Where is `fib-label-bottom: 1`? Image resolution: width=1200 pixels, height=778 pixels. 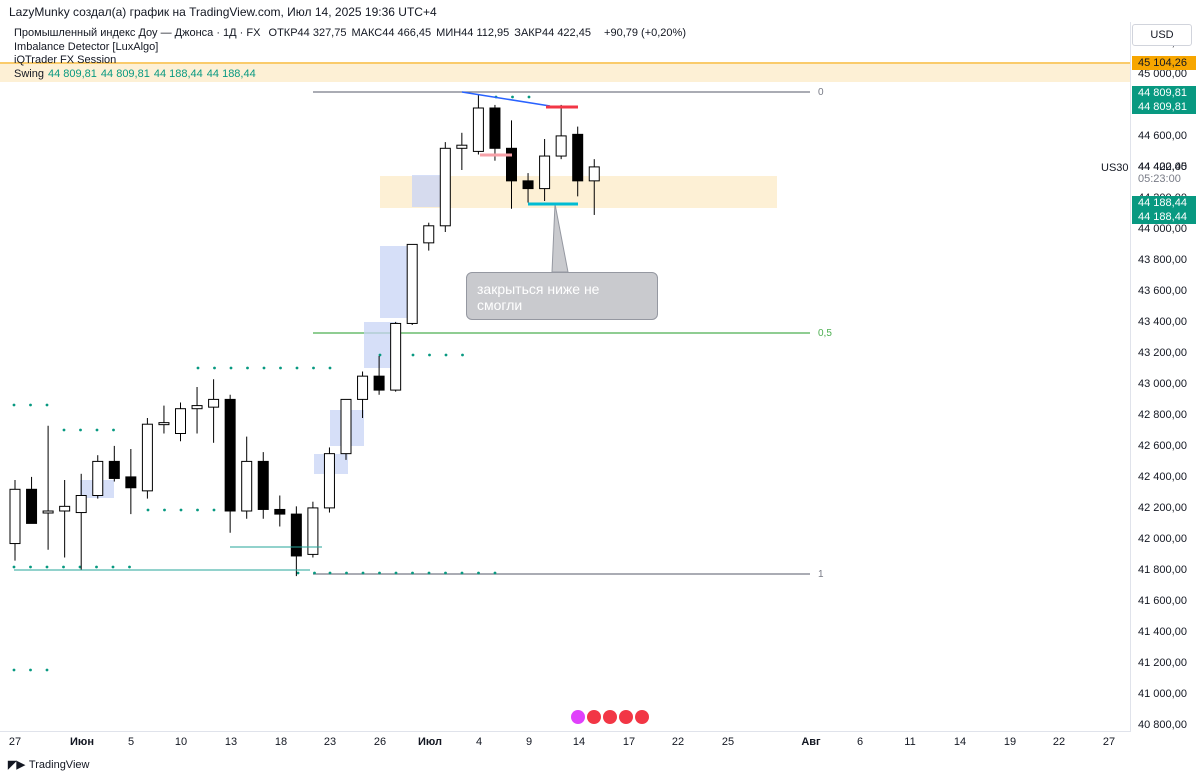 fib-label-bottom: 1 is located at coordinates (821, 574).